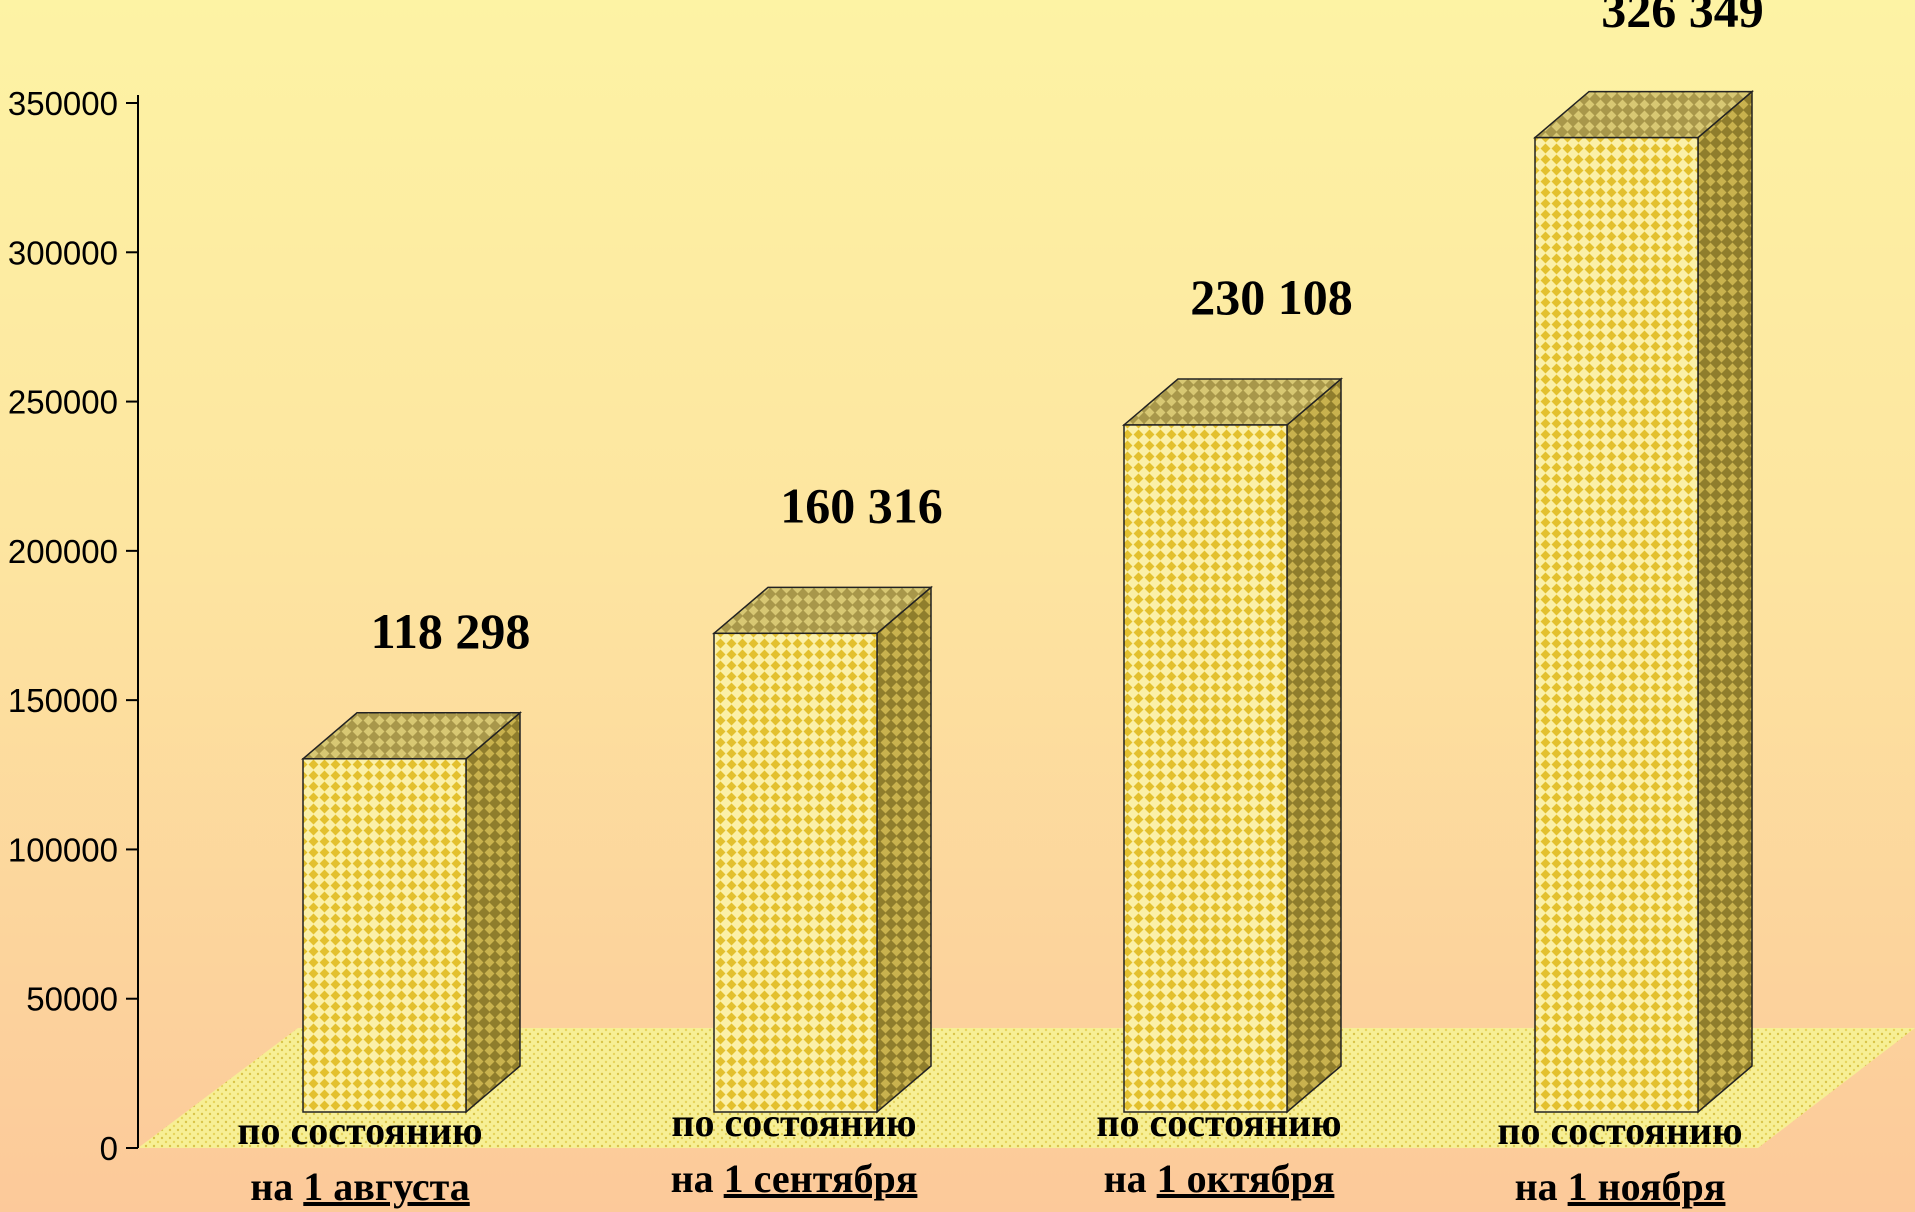 The width and height of the screenshot is (1915, 1212). I want to click on category-label: по состоянию на 1 ноября, so click(1619, 1158).